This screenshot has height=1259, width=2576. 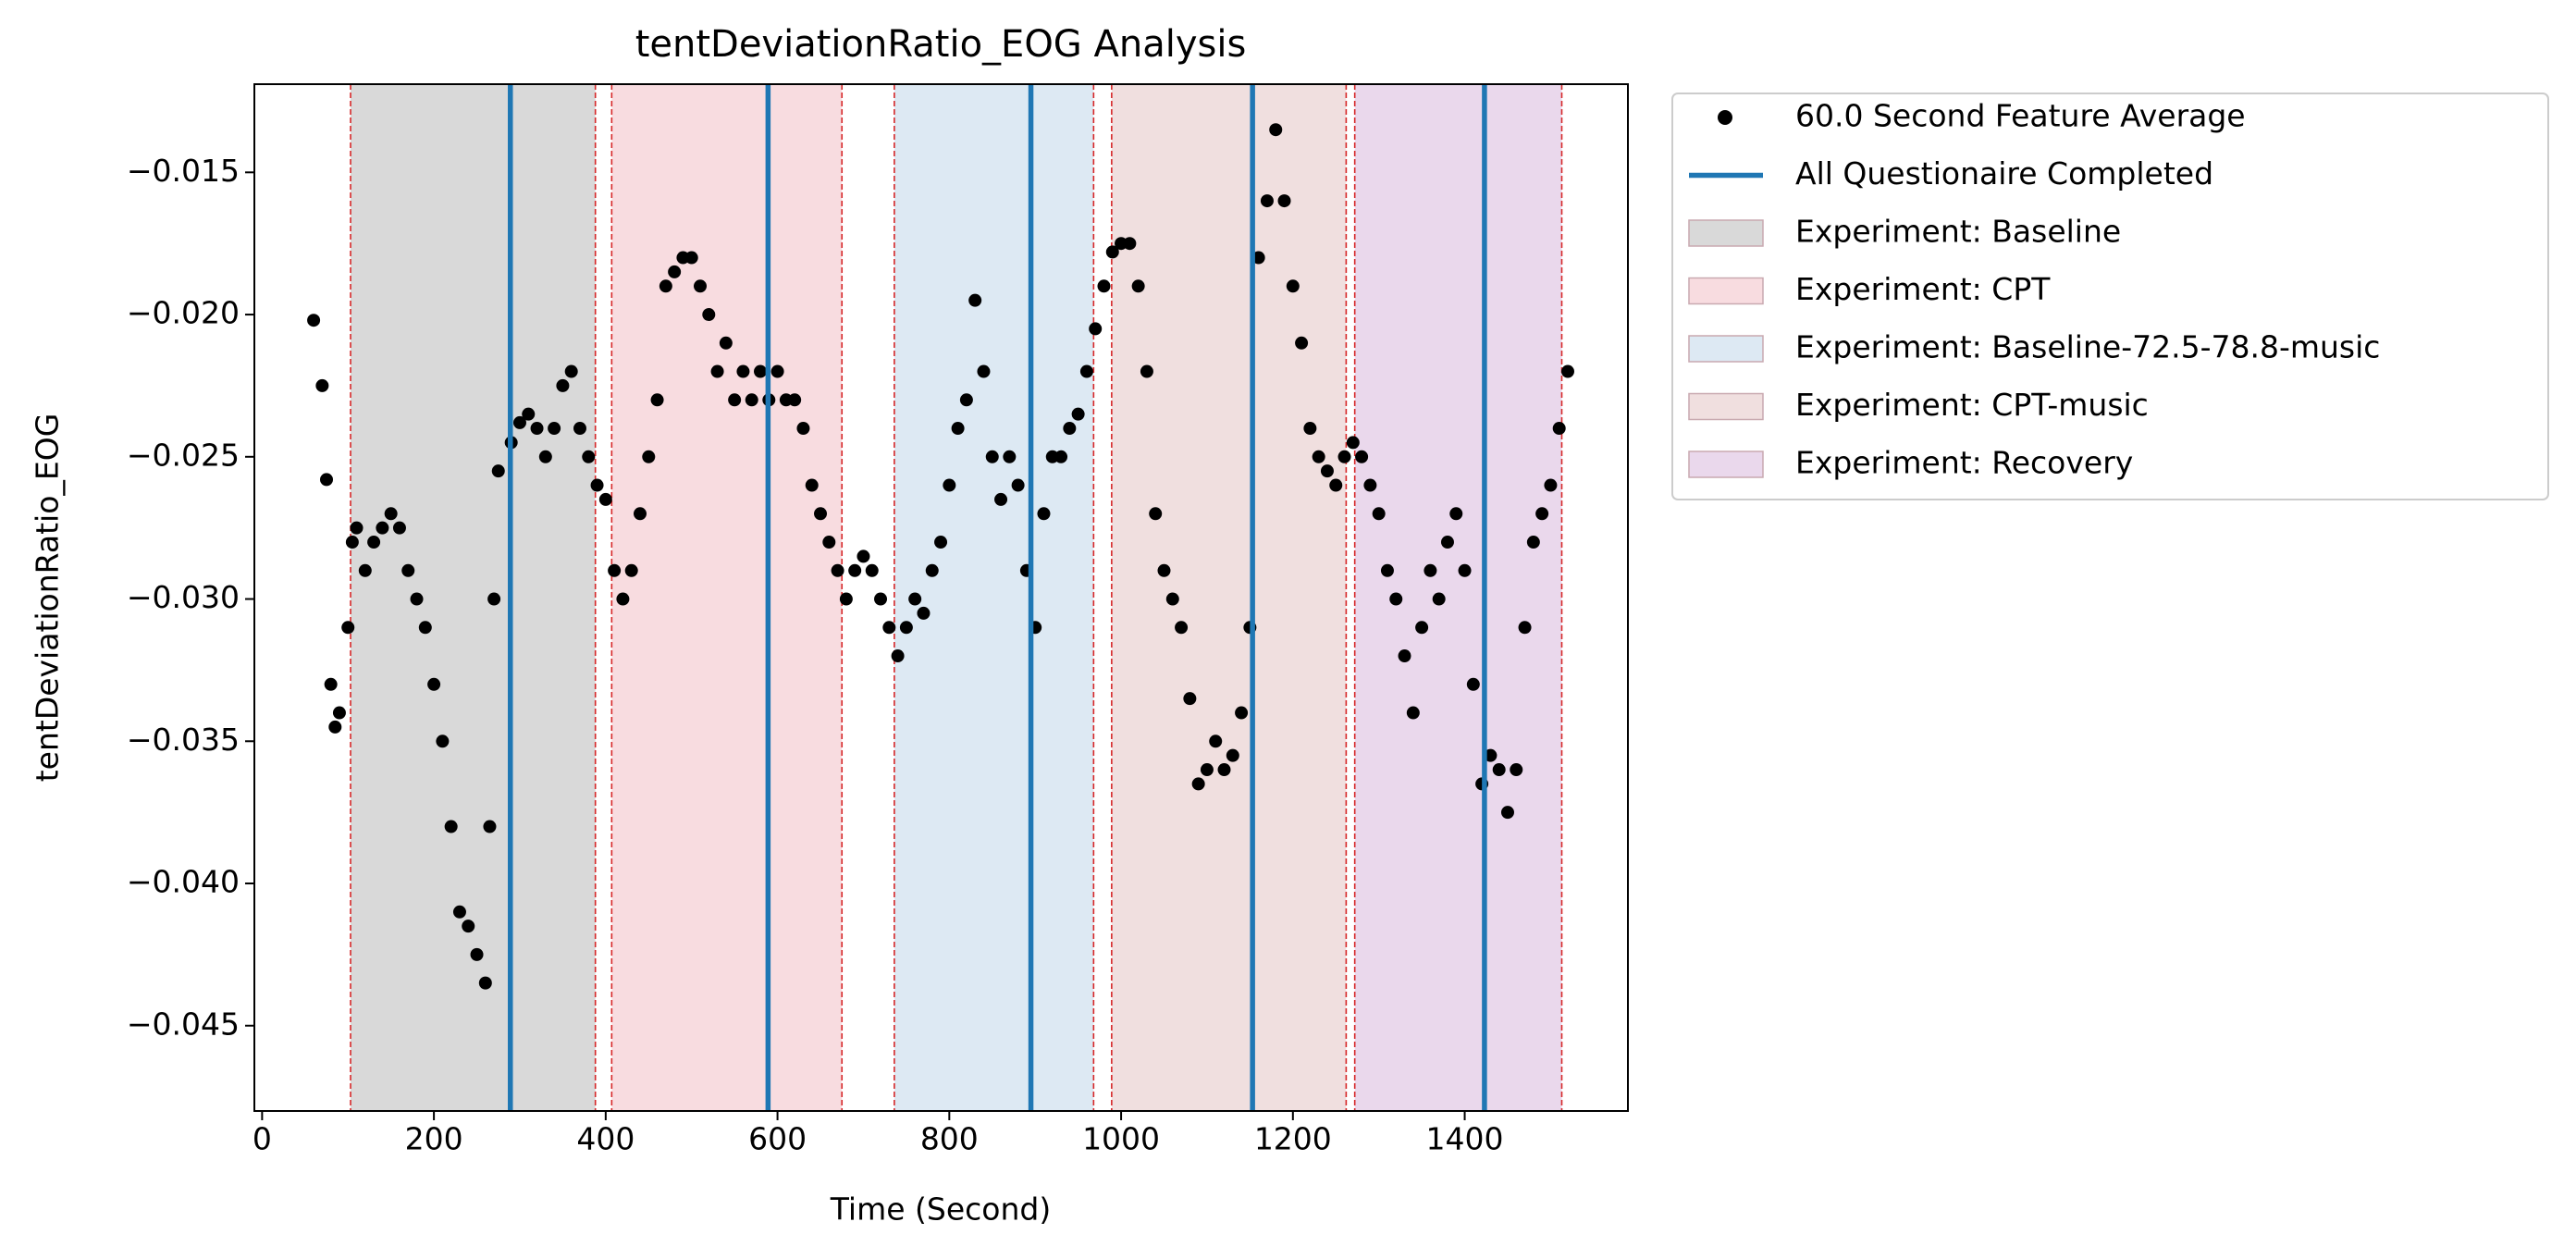 I want to click on x-axis-label: Time (Second), so click(x=940, y=1210).